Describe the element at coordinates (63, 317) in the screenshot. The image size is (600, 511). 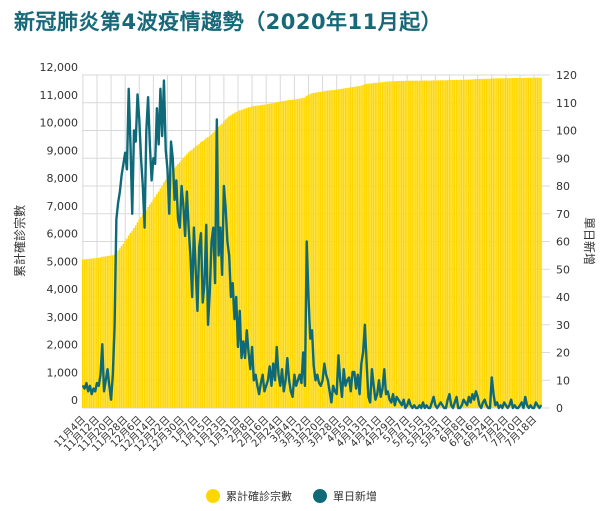
I see `y-tick-left: 3,000` at that location.